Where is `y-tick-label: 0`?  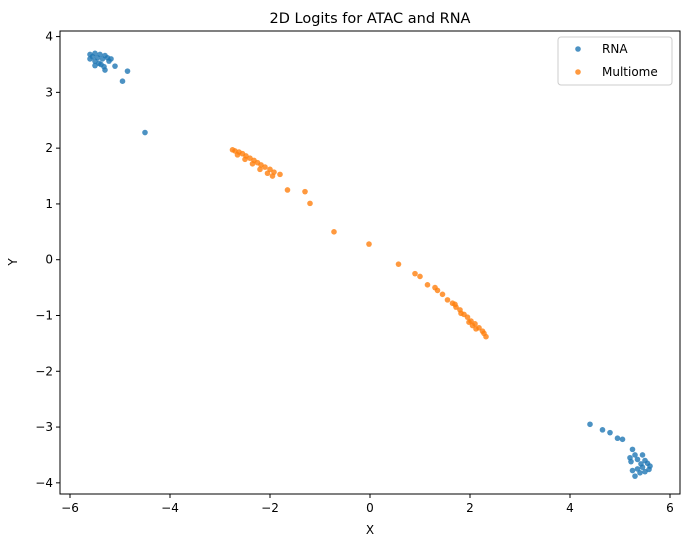 y-tick-label: 0 is located at coordinates (49, 260).